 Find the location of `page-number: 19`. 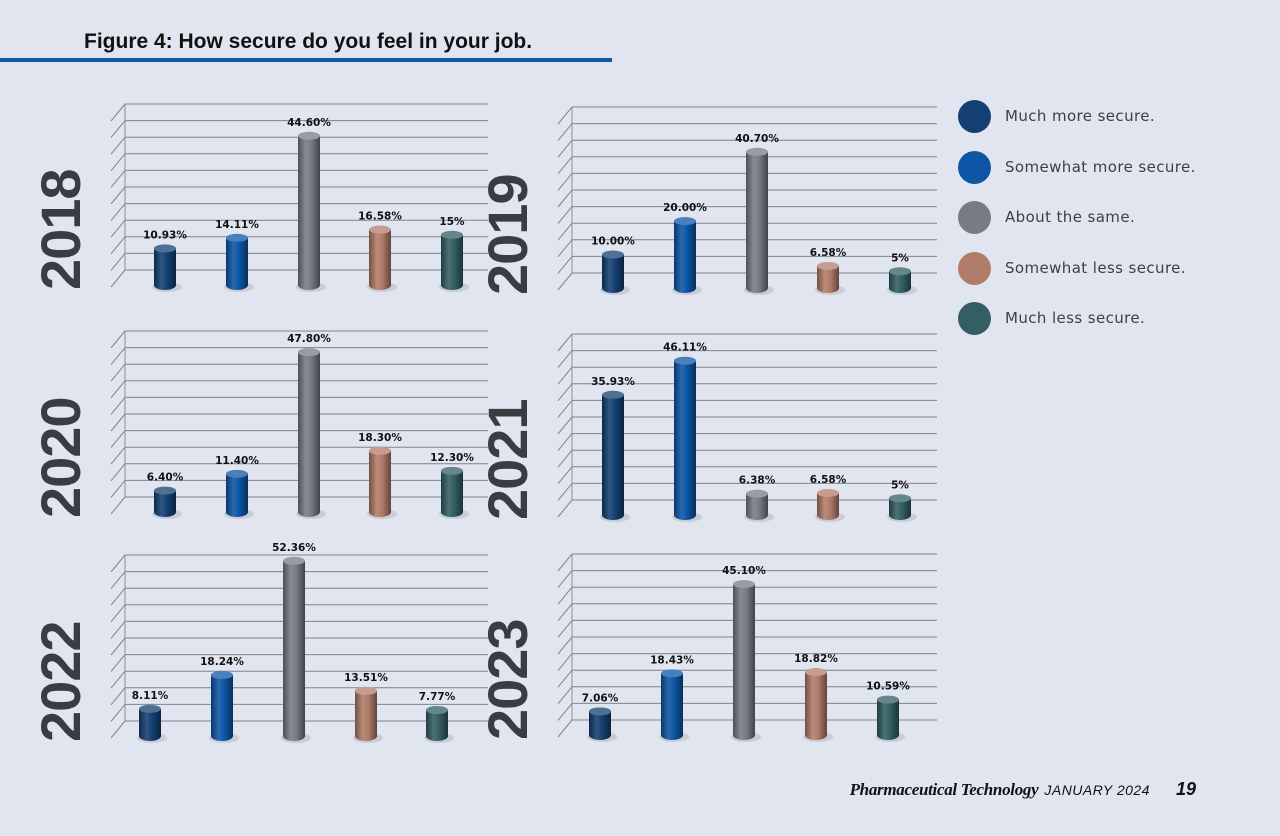

page-number: 19 is located at coordinates (1185, 789).